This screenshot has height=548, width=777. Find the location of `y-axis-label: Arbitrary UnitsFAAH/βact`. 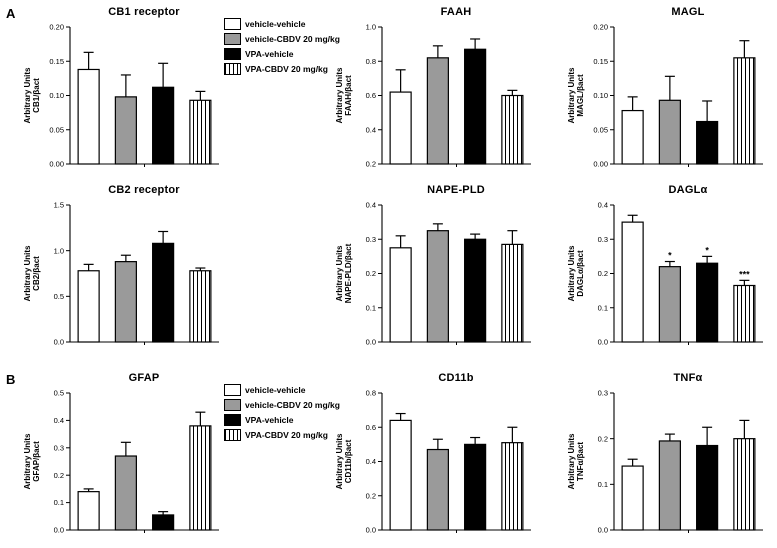

y-axis-label: Arbitrary UnitsFAAH/βact is located at coordinates (344, 95).